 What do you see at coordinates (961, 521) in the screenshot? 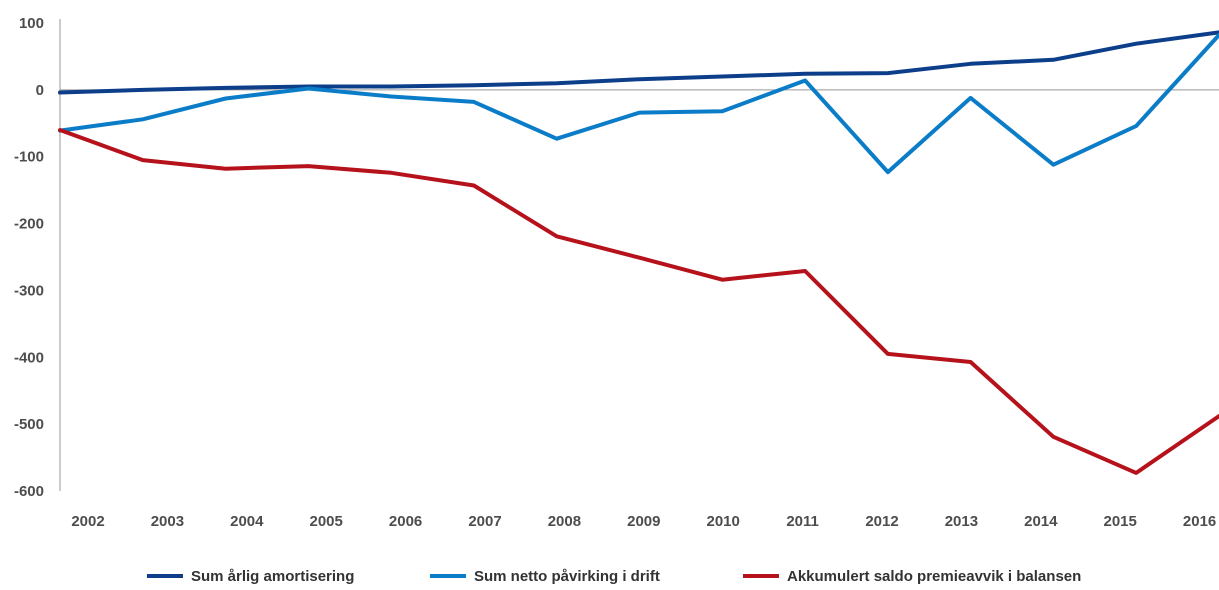
I see `x-tick-label: 2013` at bounding box center [961, 521].